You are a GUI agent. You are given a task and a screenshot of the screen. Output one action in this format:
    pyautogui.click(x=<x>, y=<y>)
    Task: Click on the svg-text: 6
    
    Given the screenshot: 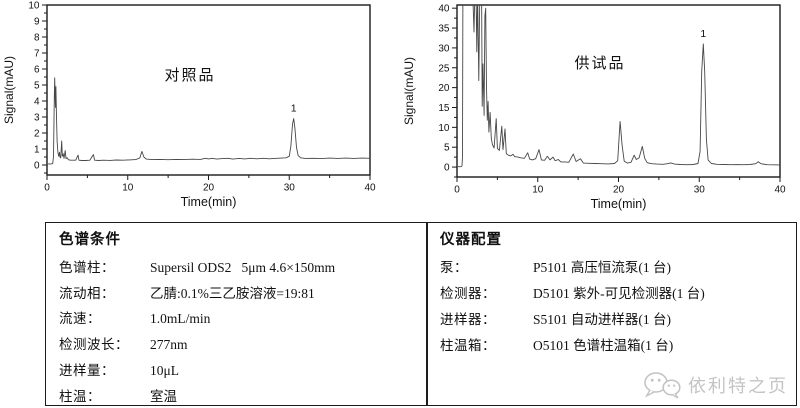 What is the action you would take?
    pyautogui.click(x=37, y=70)
    